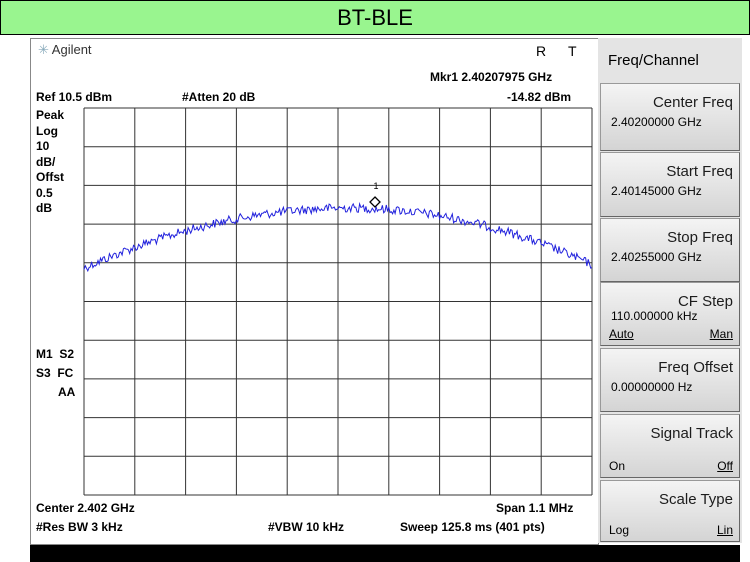  I want to click on softkey-label: Signal Track, so click(691, 433).